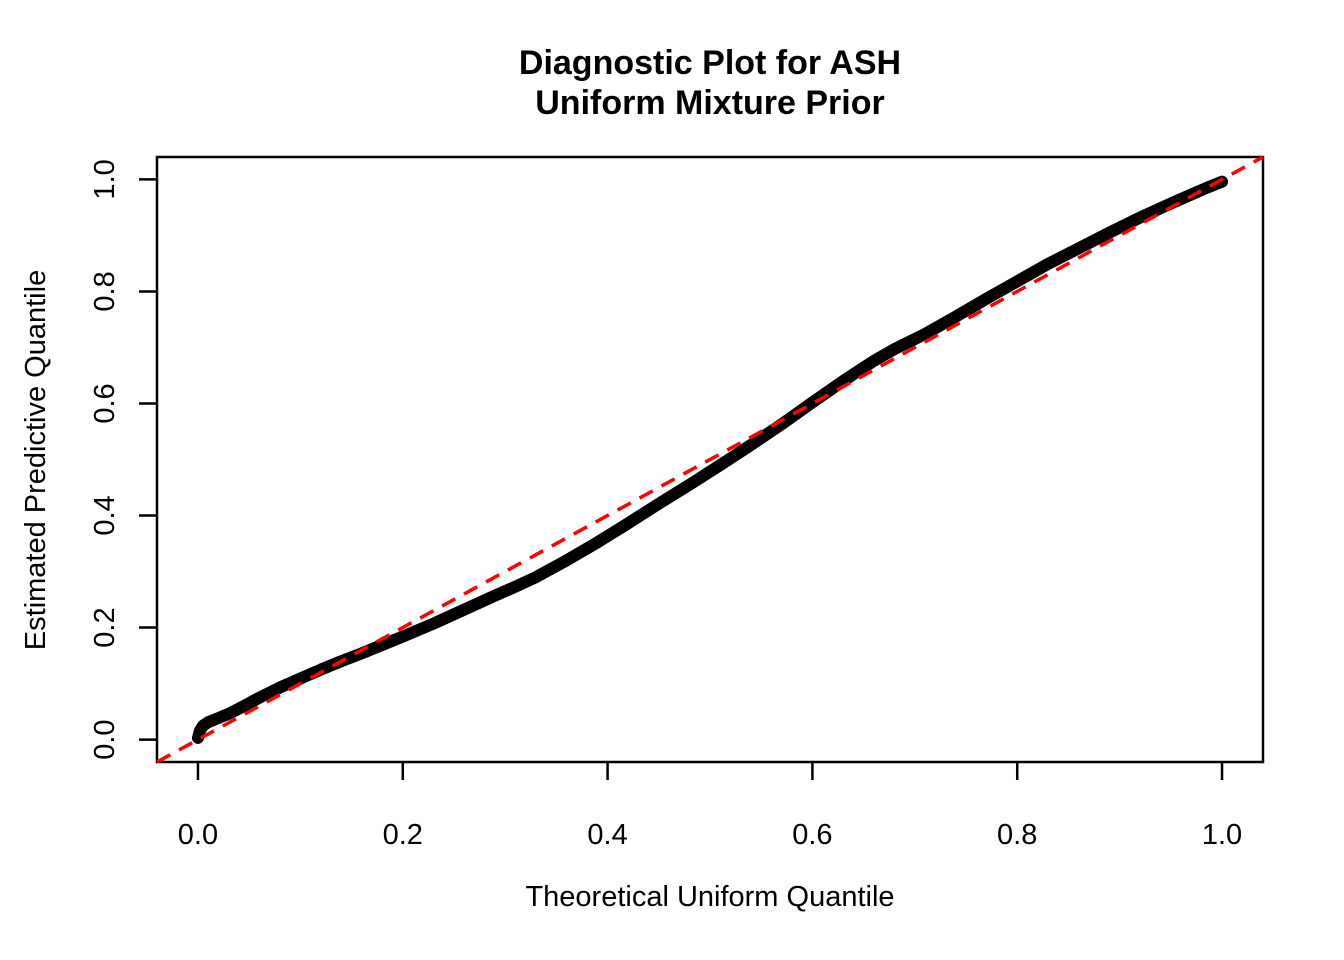 The image size is (1344, 960). I want to click on y-tick-label: 0.6, so click(105, 403).